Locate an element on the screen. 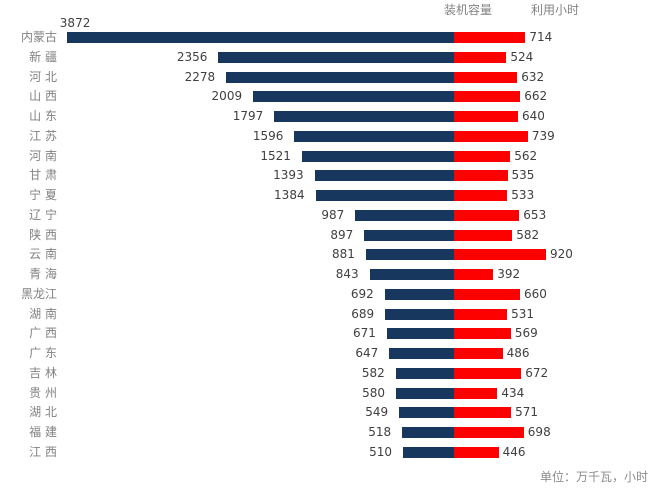 The image size is (657, 494). bar-row: 湖 南 689 531 is located at coordinates (328, 314).